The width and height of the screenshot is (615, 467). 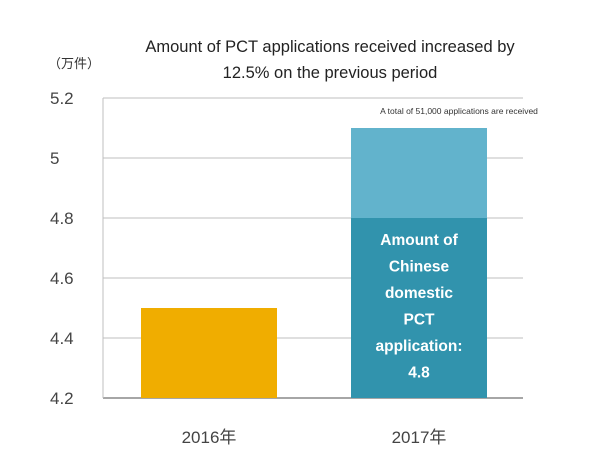 I want to click on y-axis-ticks: 4.2 4.4 4.6 4.8 5 5.2, so click(x=62, y=248).